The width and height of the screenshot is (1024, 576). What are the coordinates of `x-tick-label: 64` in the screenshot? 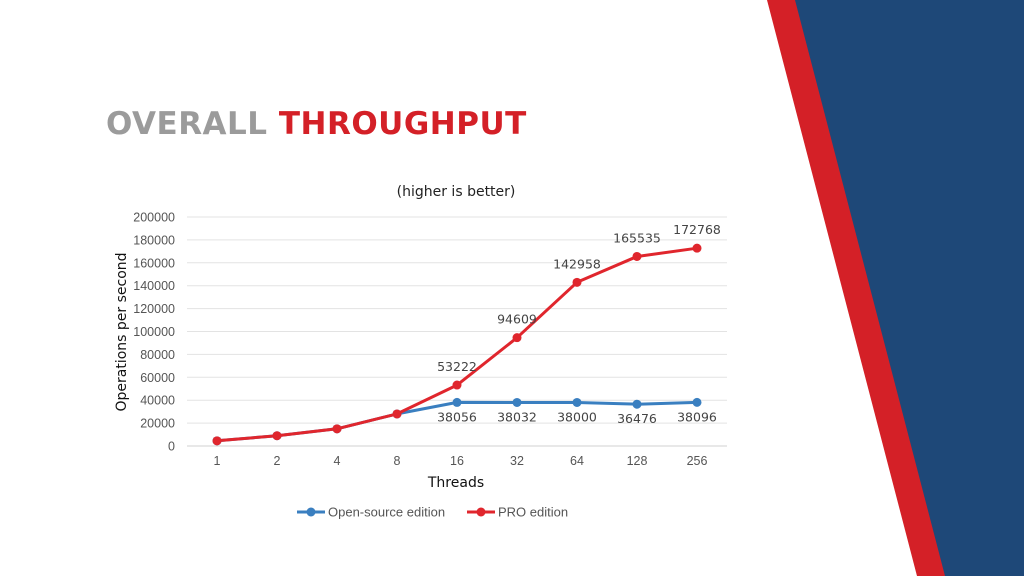 It's located at (577, 461).